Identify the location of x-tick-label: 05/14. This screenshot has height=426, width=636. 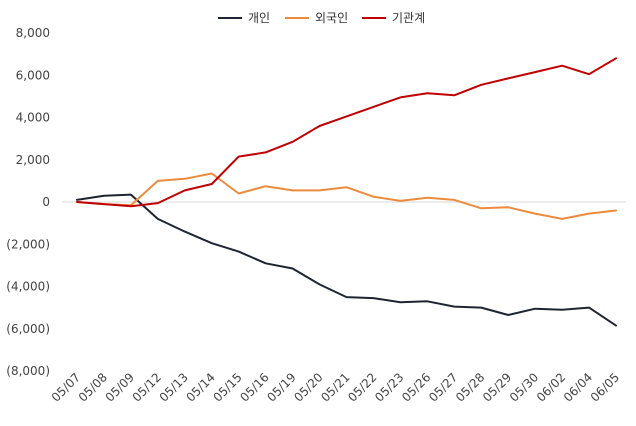
(201, 387).